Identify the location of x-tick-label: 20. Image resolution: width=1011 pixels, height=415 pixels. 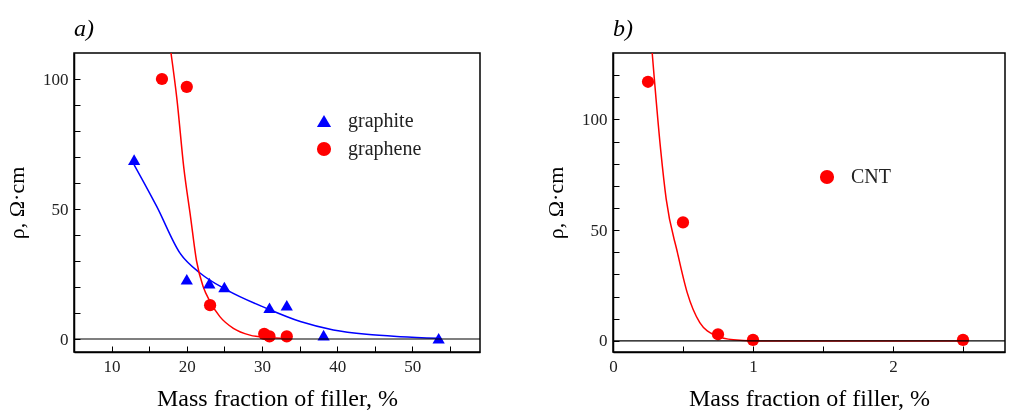
(187, 366).